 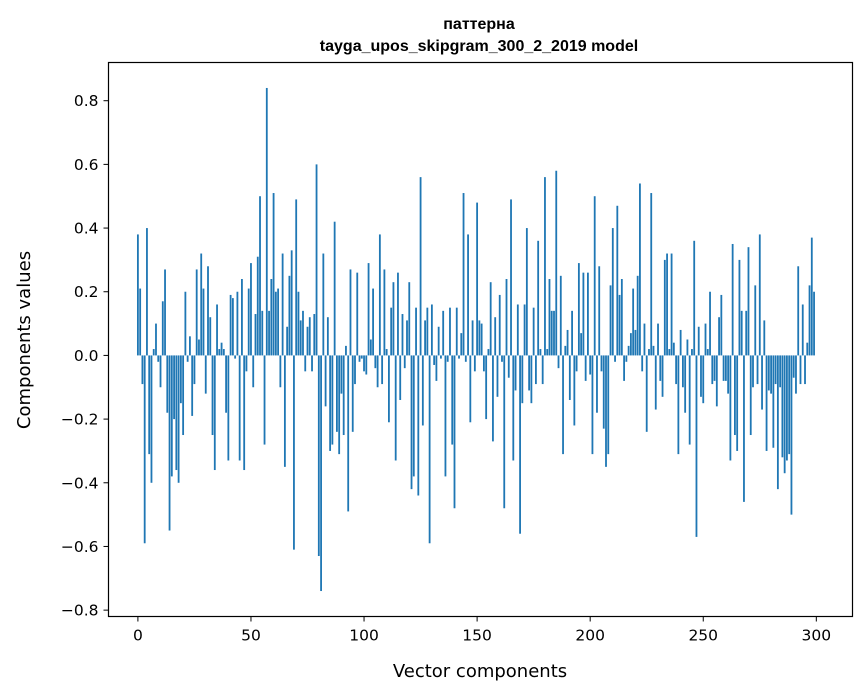 I want to click on x-tick-label: 50, so click(x=251, y=636).